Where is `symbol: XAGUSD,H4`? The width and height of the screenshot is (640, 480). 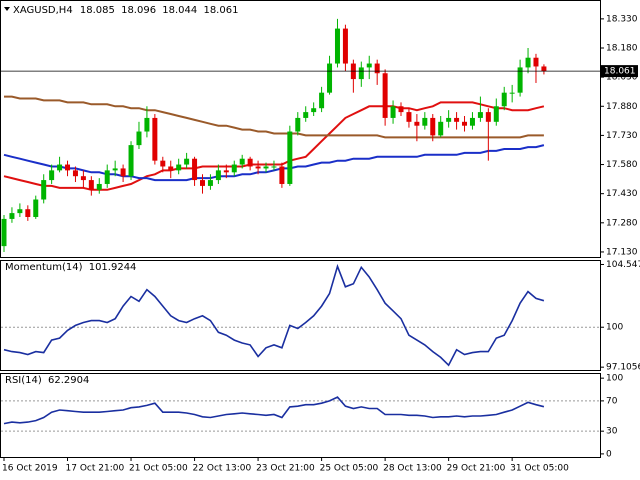
symbol: XAGUSD,H4 is located at coordinates (43, 10).